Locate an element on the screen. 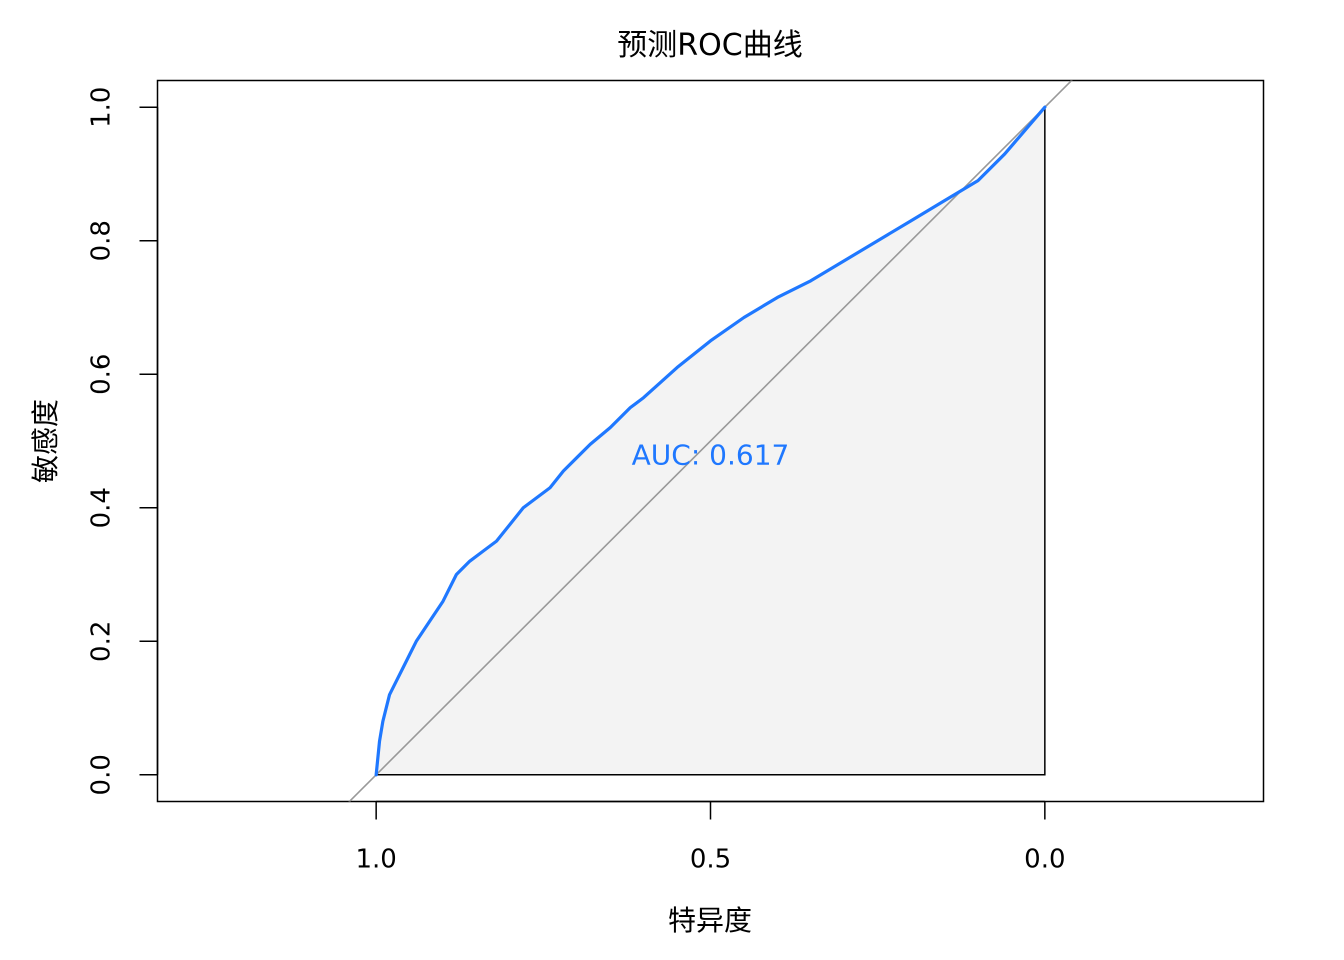  y-tick-label: 0.0 is located at coordinates (102, 774).